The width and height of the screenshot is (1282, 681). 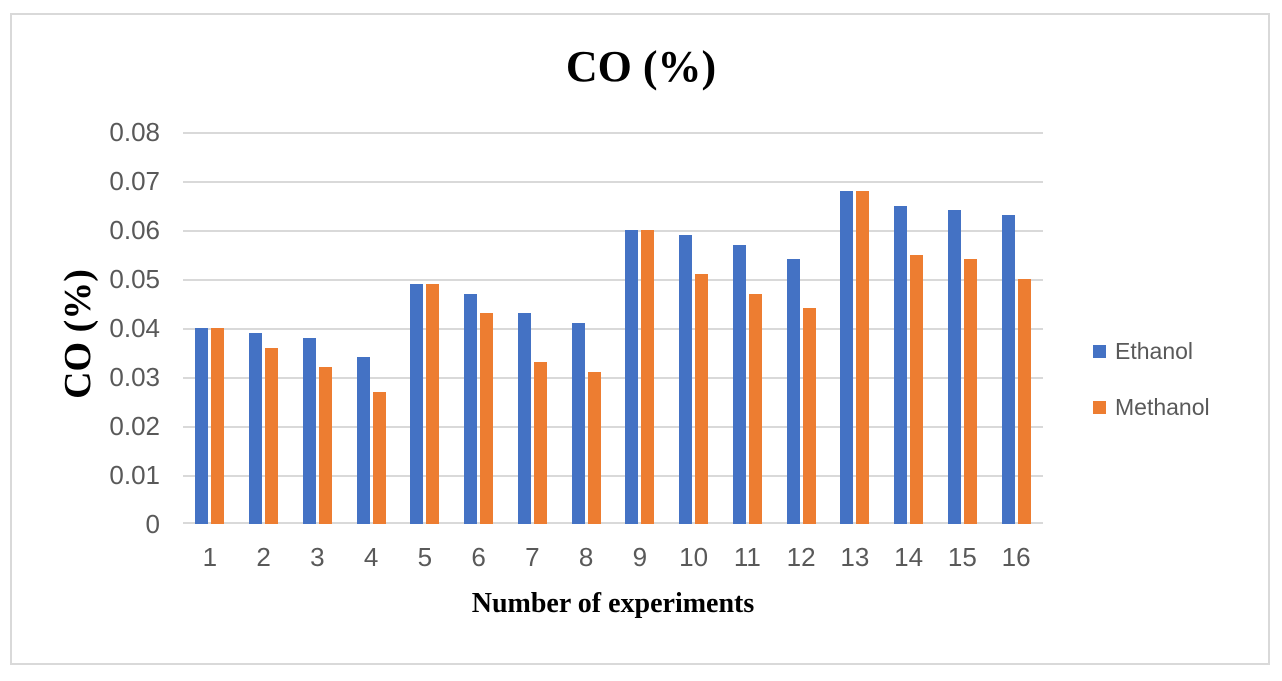 What do you see at coordinates (855, 557) in the screenshot?
I see `x-tick-label-13: 13` at bounding box center [855, 557].